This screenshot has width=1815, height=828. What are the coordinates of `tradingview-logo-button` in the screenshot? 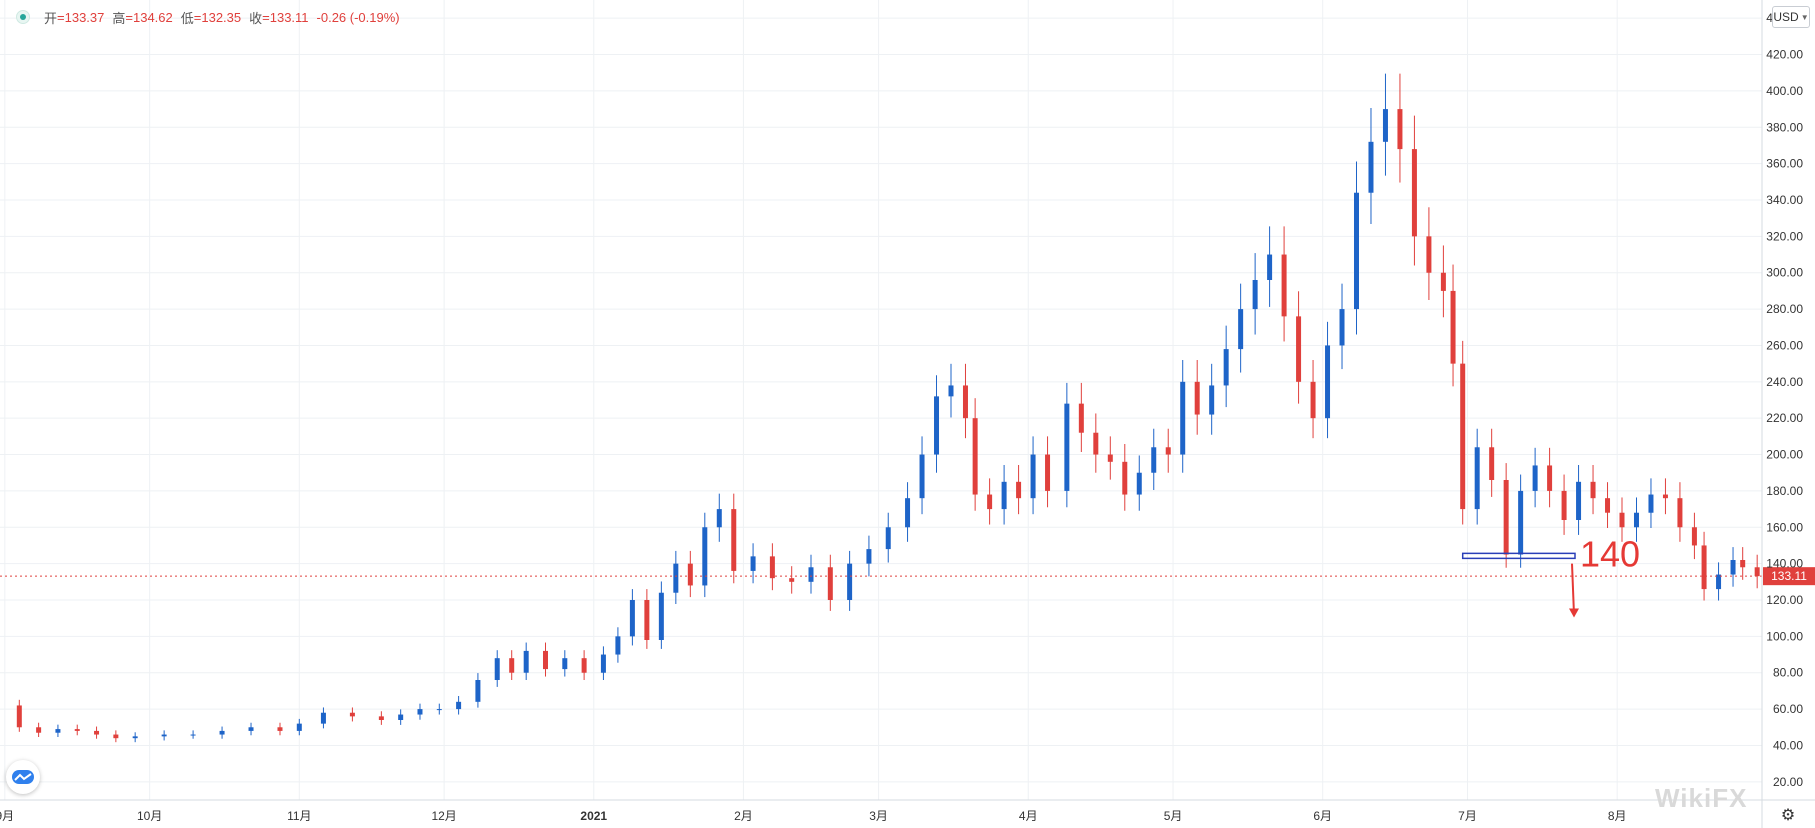 It's located at (23, 777).